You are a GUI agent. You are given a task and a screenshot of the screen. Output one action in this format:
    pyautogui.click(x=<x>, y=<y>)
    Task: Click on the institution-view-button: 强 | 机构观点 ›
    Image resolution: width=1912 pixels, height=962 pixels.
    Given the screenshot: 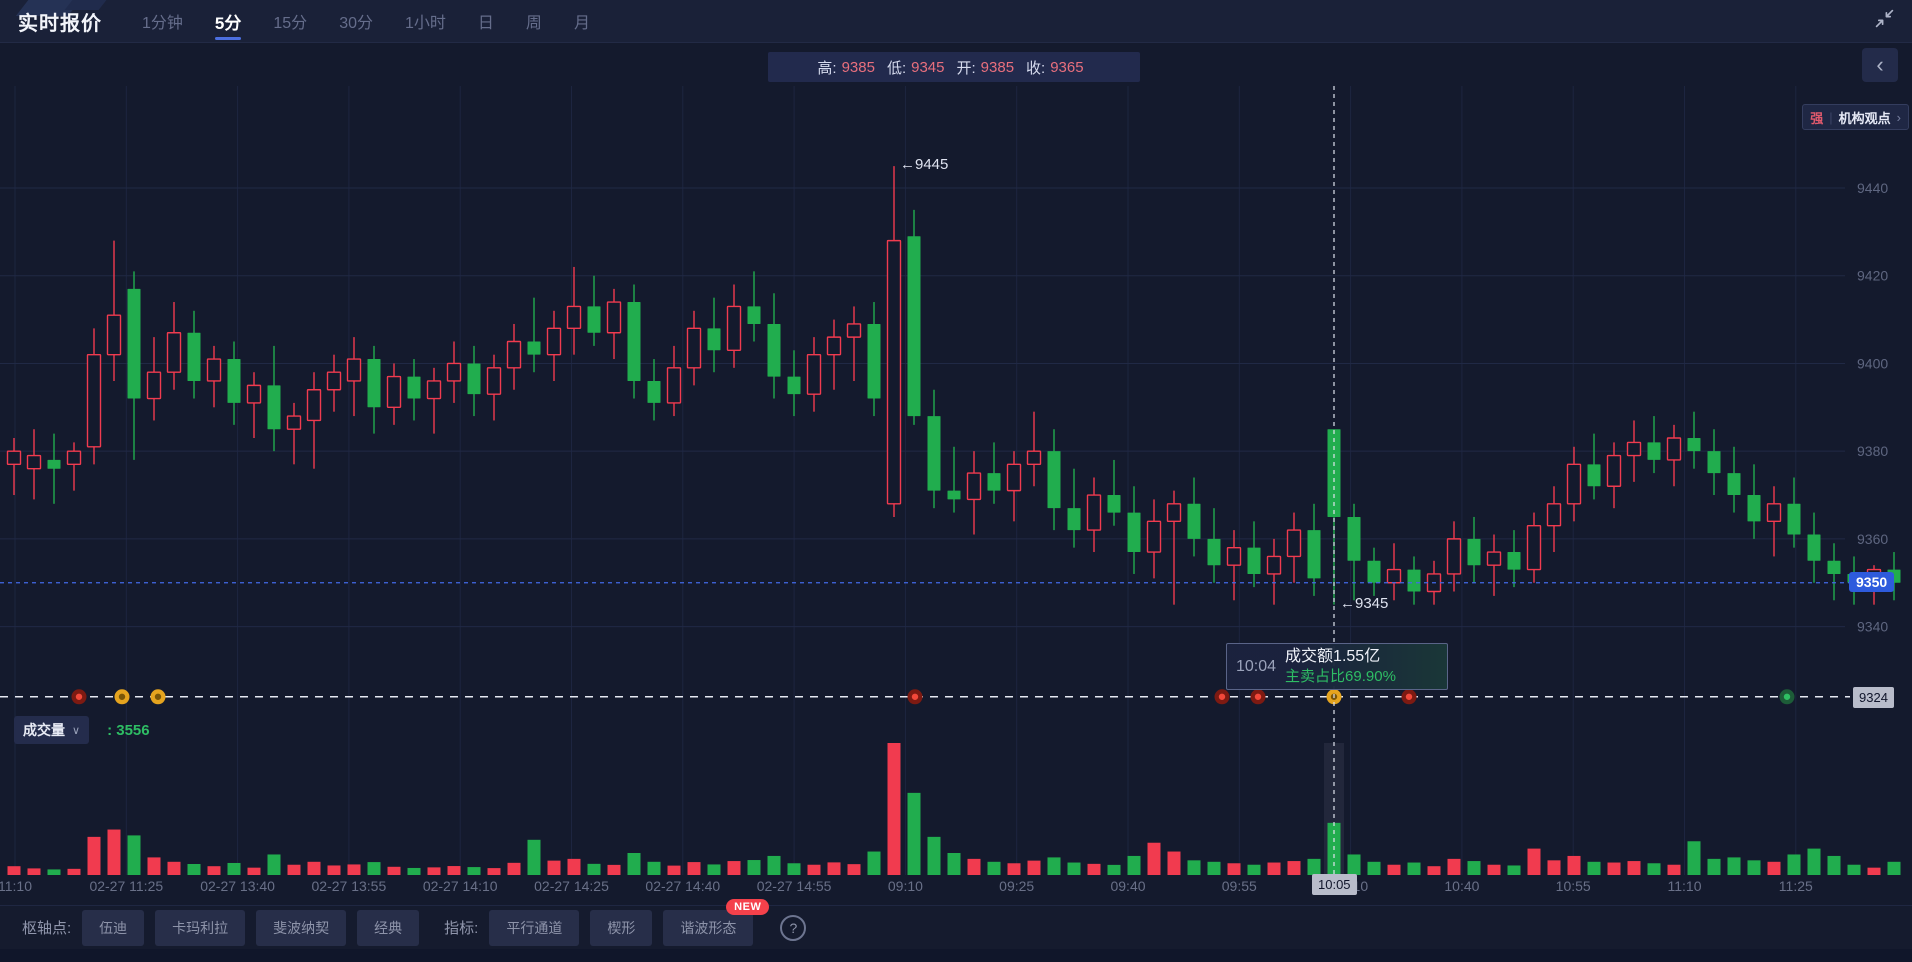 What is the action you would take?
    pyautogui.click(x=1855, y=117)
    